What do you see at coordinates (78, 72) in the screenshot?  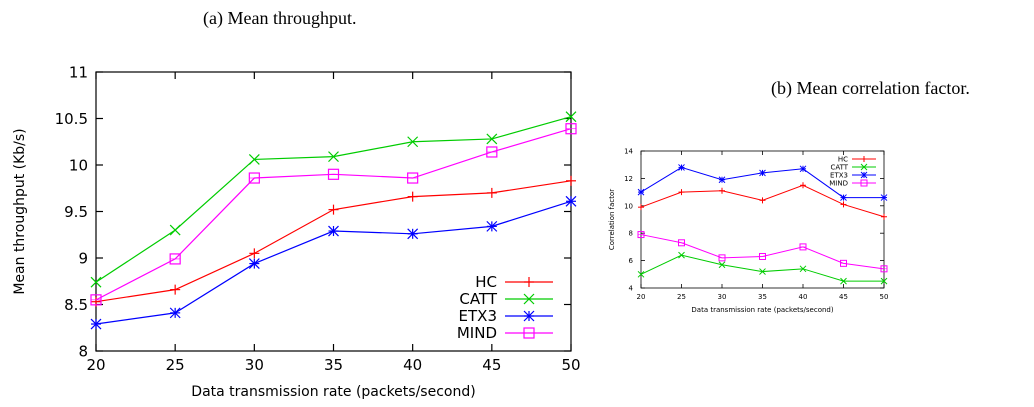 I see `y-tick-label: 11` at bounding box center [78, 72].